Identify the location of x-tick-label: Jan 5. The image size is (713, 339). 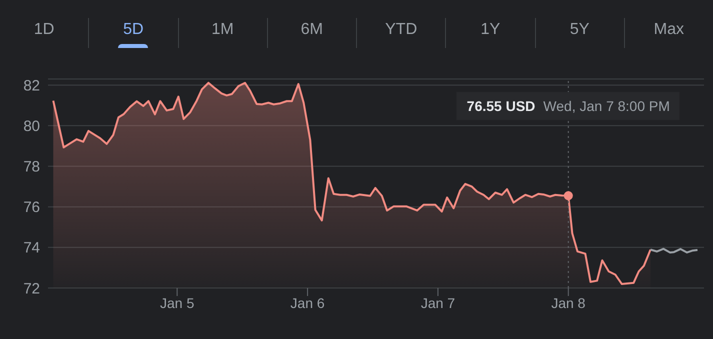
(177, 302).